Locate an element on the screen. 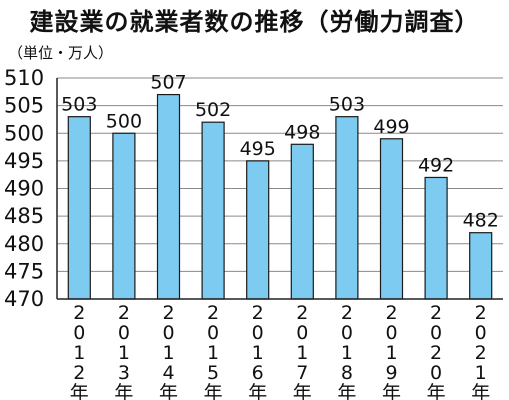  y-tick-label: 510 is located at coordinates (24, 78).